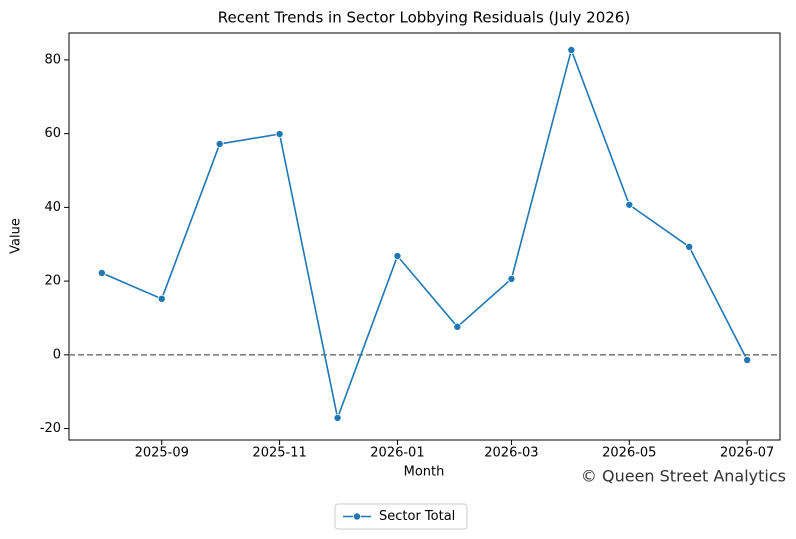  I want to click on y-tick-label: 0, so click(57, 354).